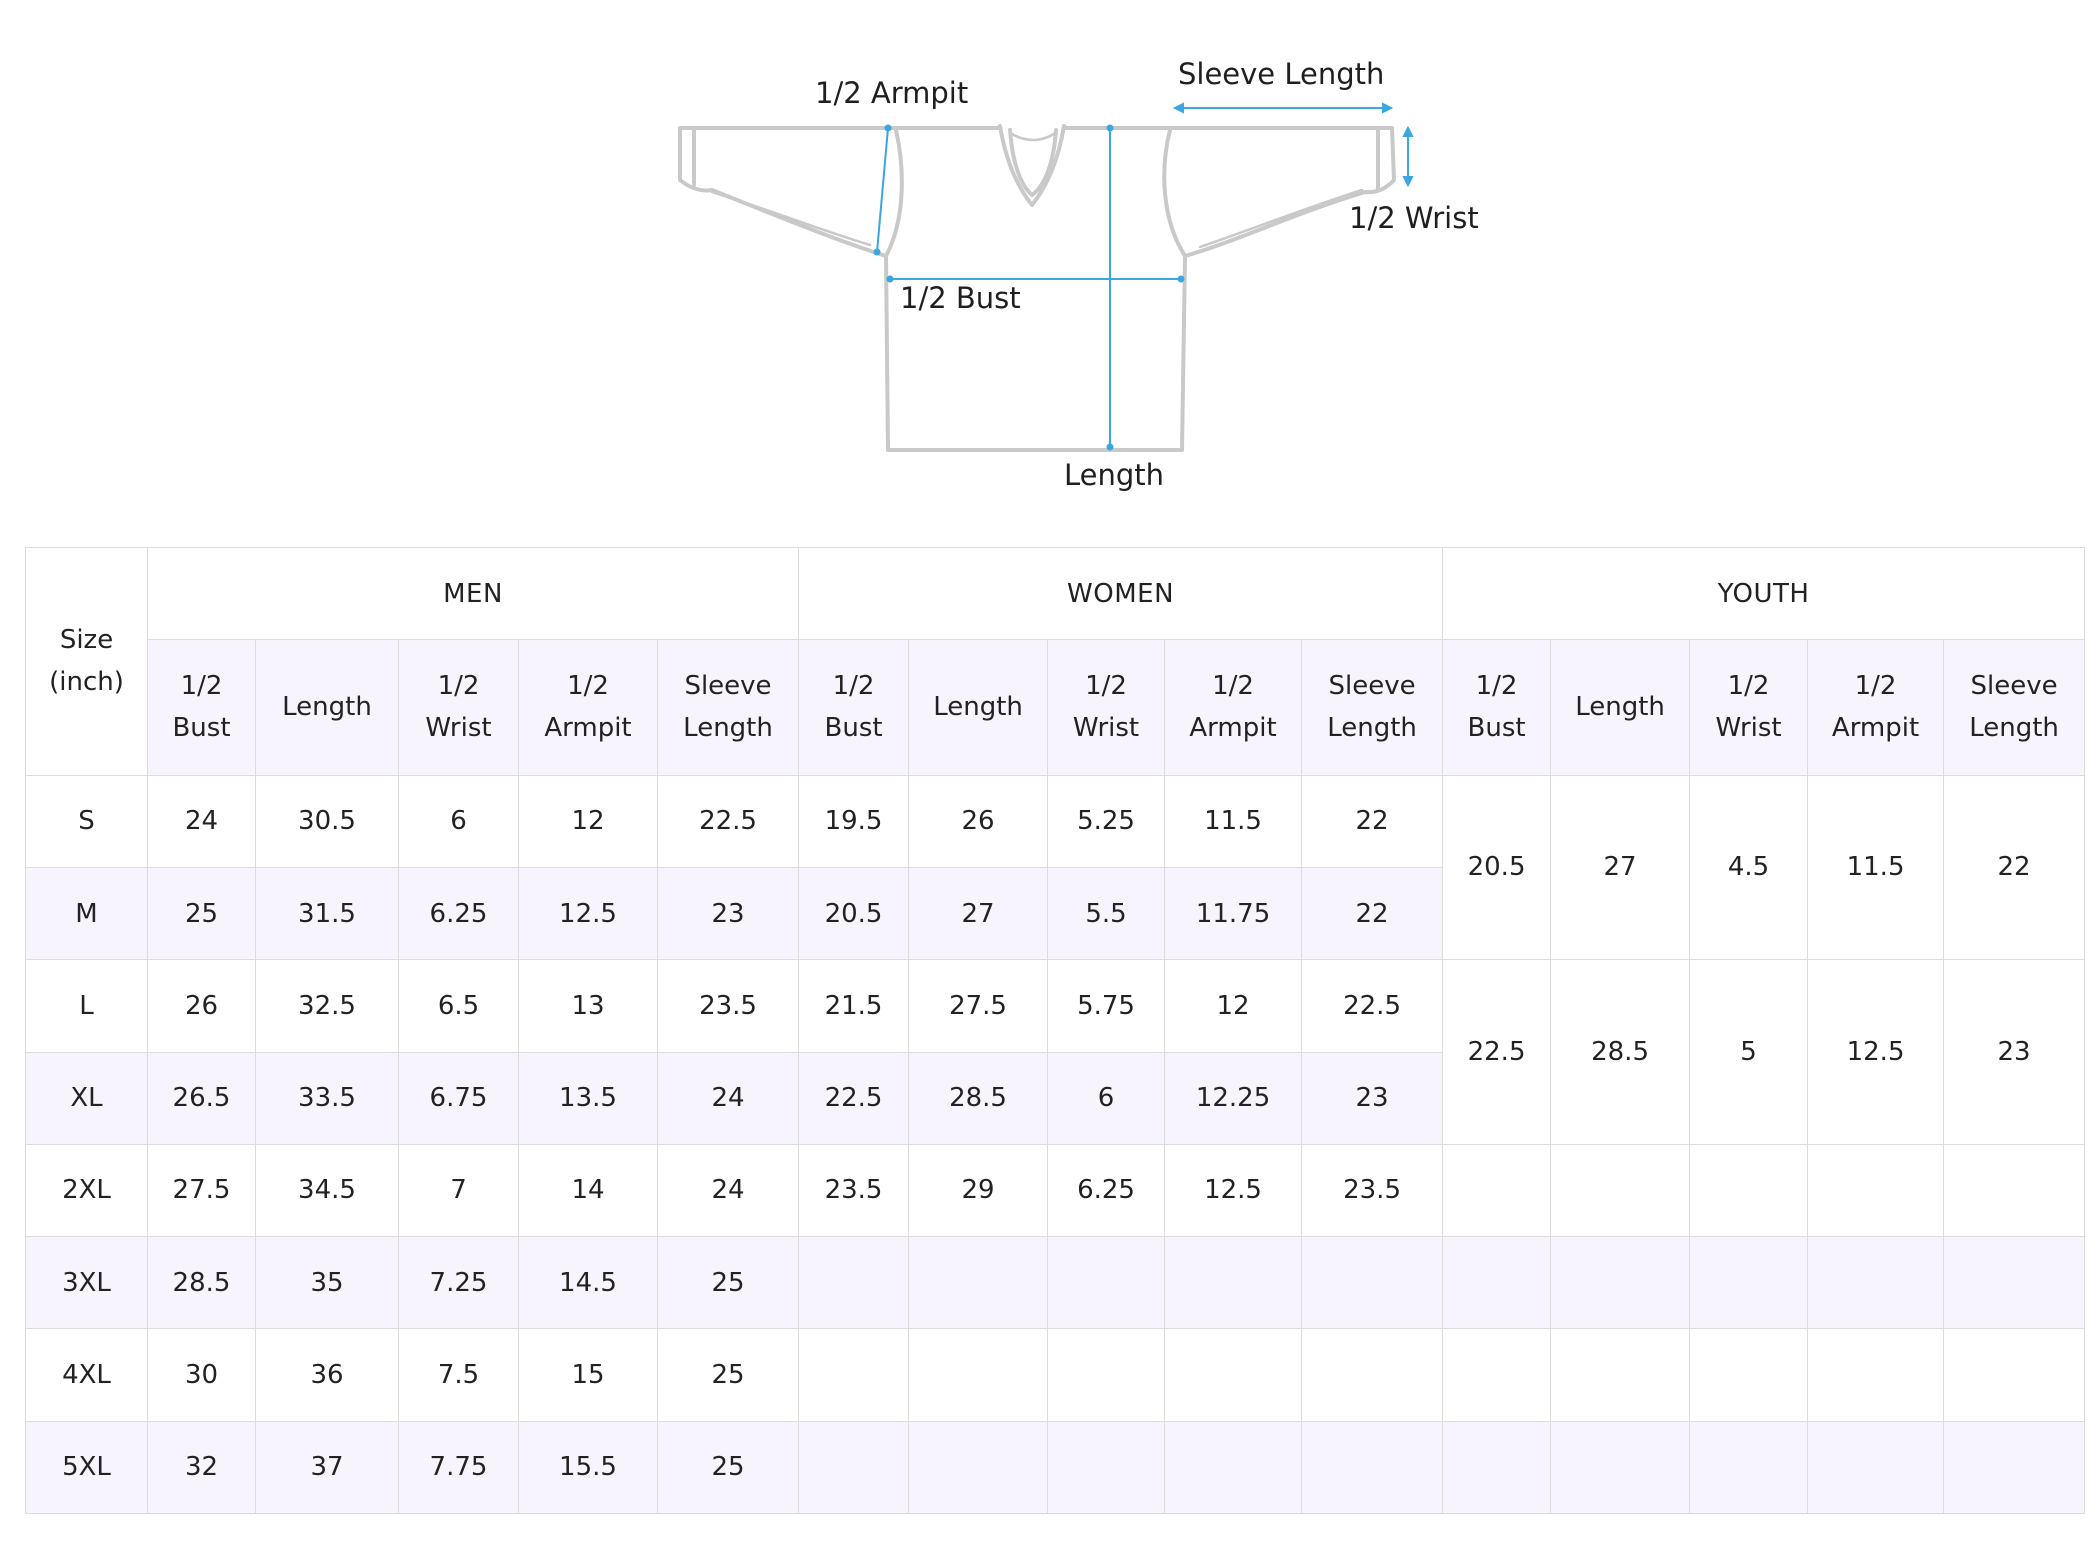  I want to click on women-group-header: WOMEN, so click(1121, 593).